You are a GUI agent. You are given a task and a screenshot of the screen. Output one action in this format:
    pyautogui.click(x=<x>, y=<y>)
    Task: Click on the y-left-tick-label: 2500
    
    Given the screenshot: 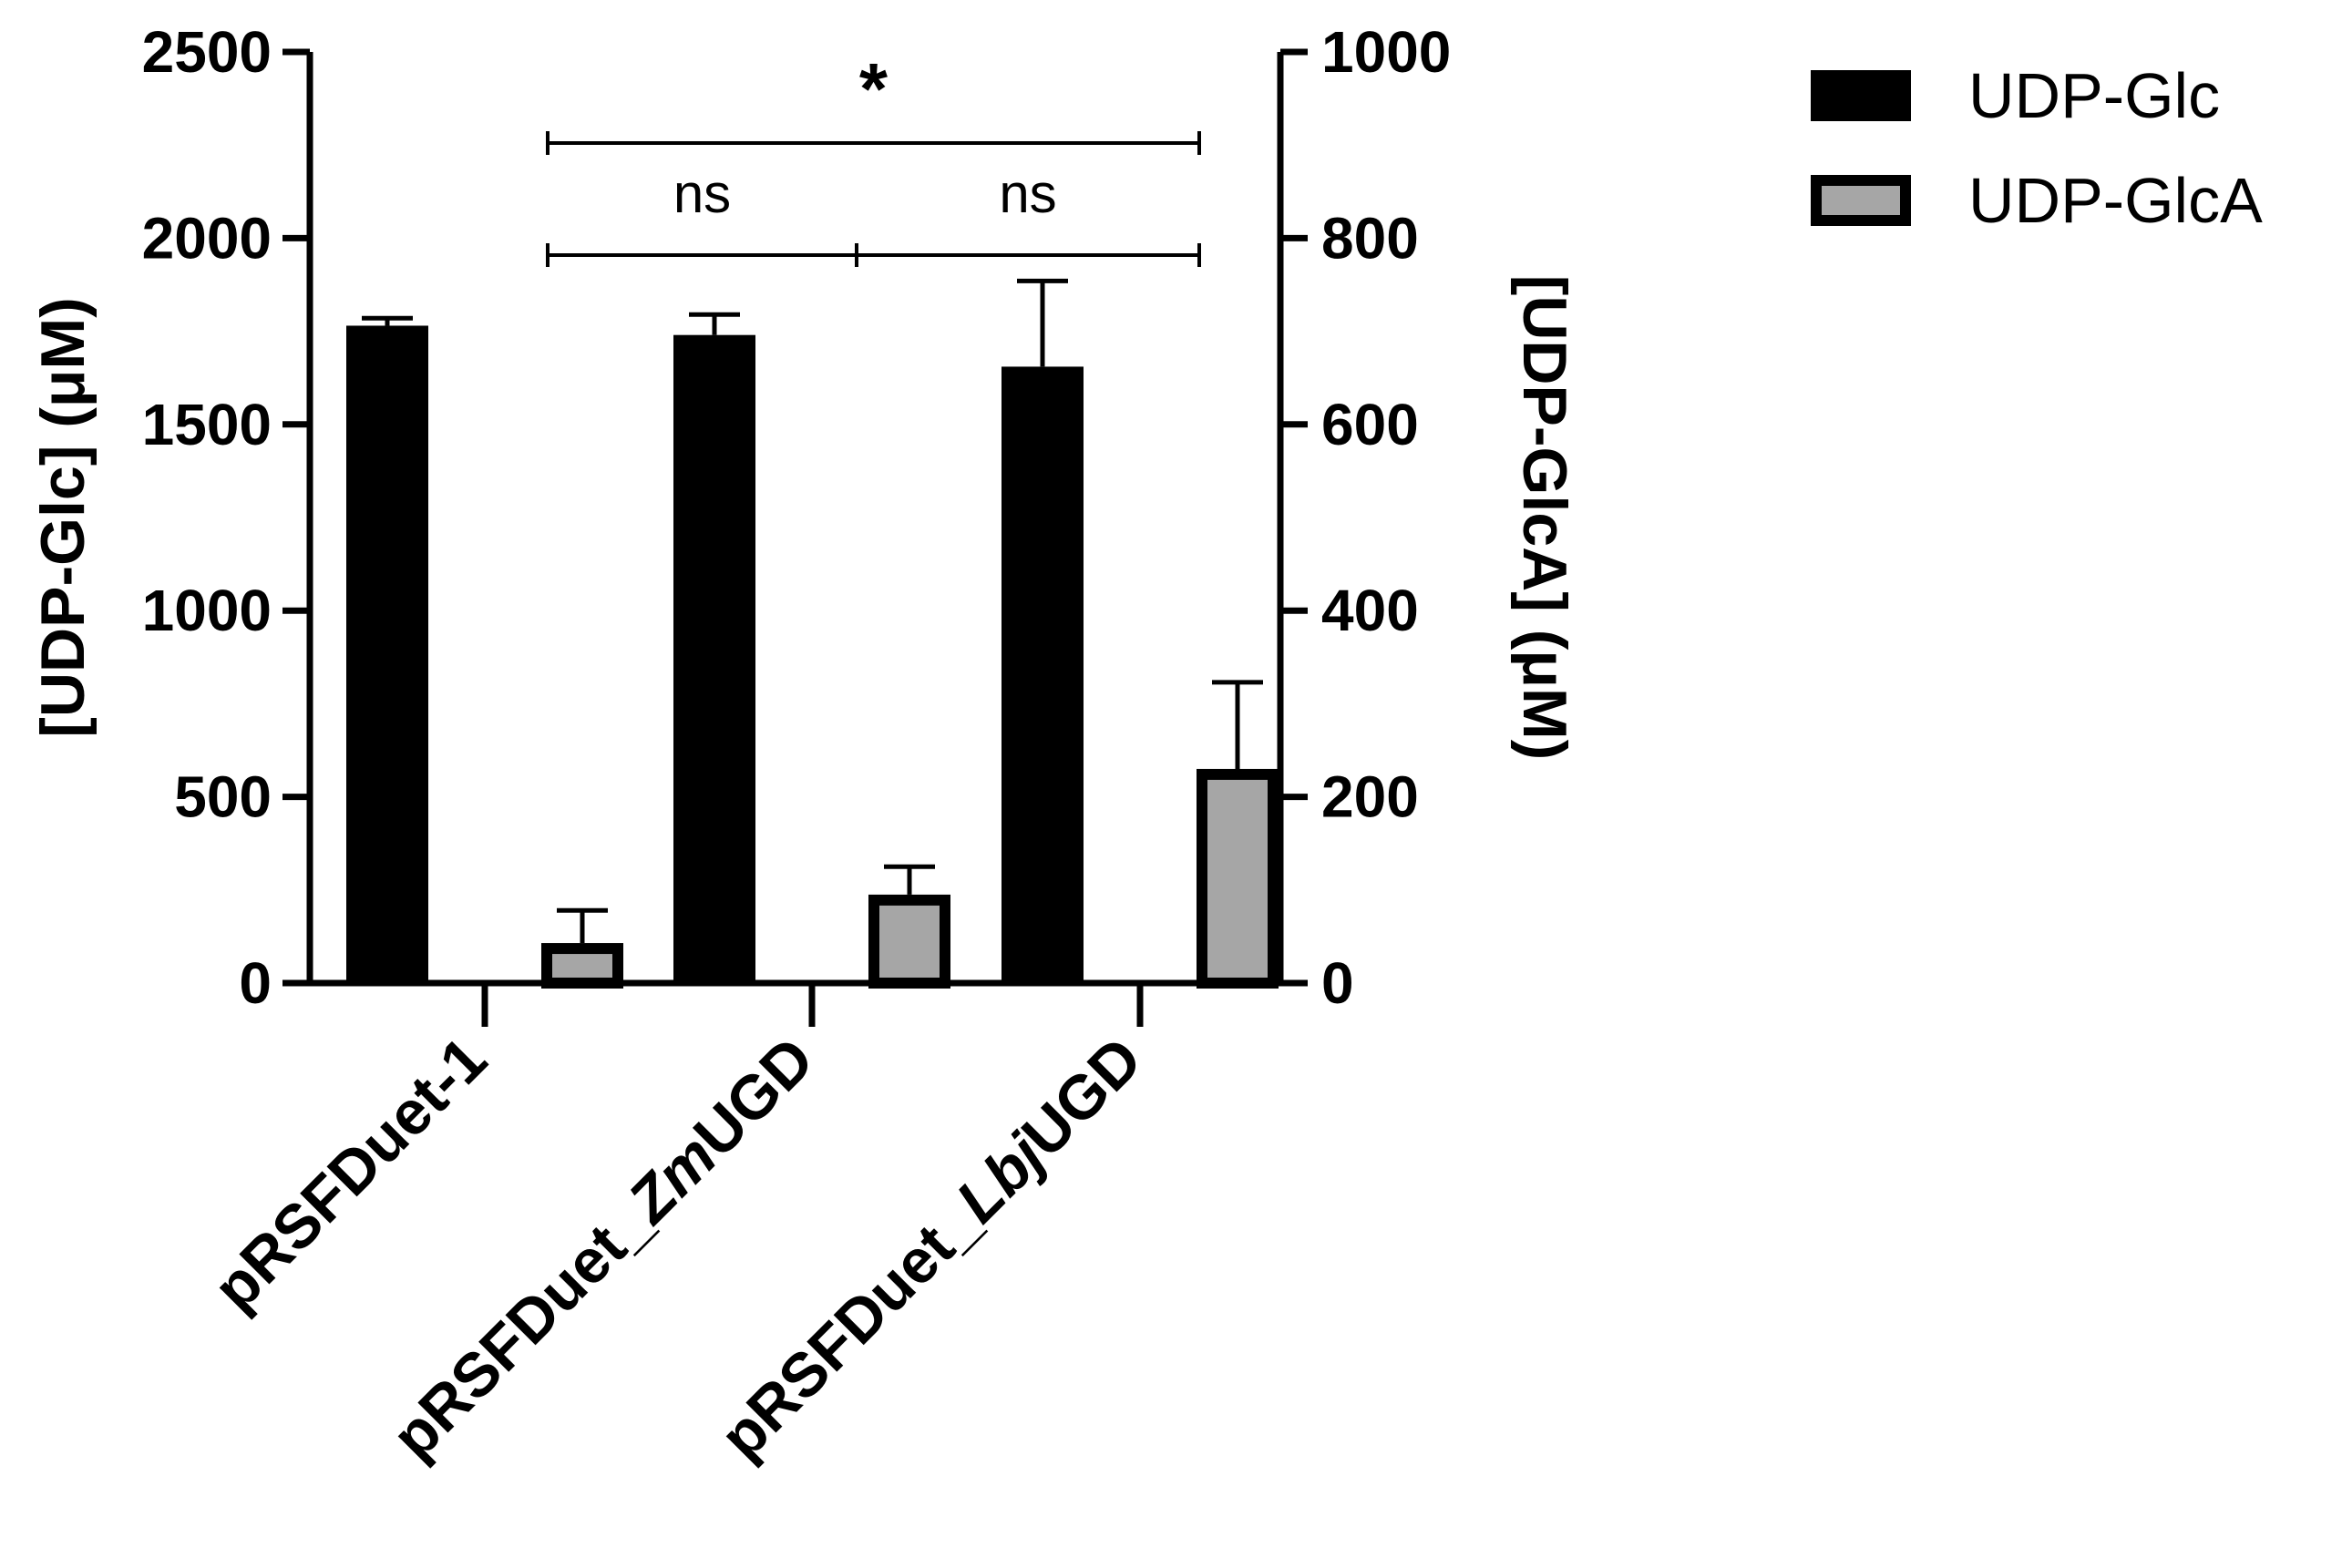 What is the action you would take?
    pyautogui.click(x=207, y=52)
    